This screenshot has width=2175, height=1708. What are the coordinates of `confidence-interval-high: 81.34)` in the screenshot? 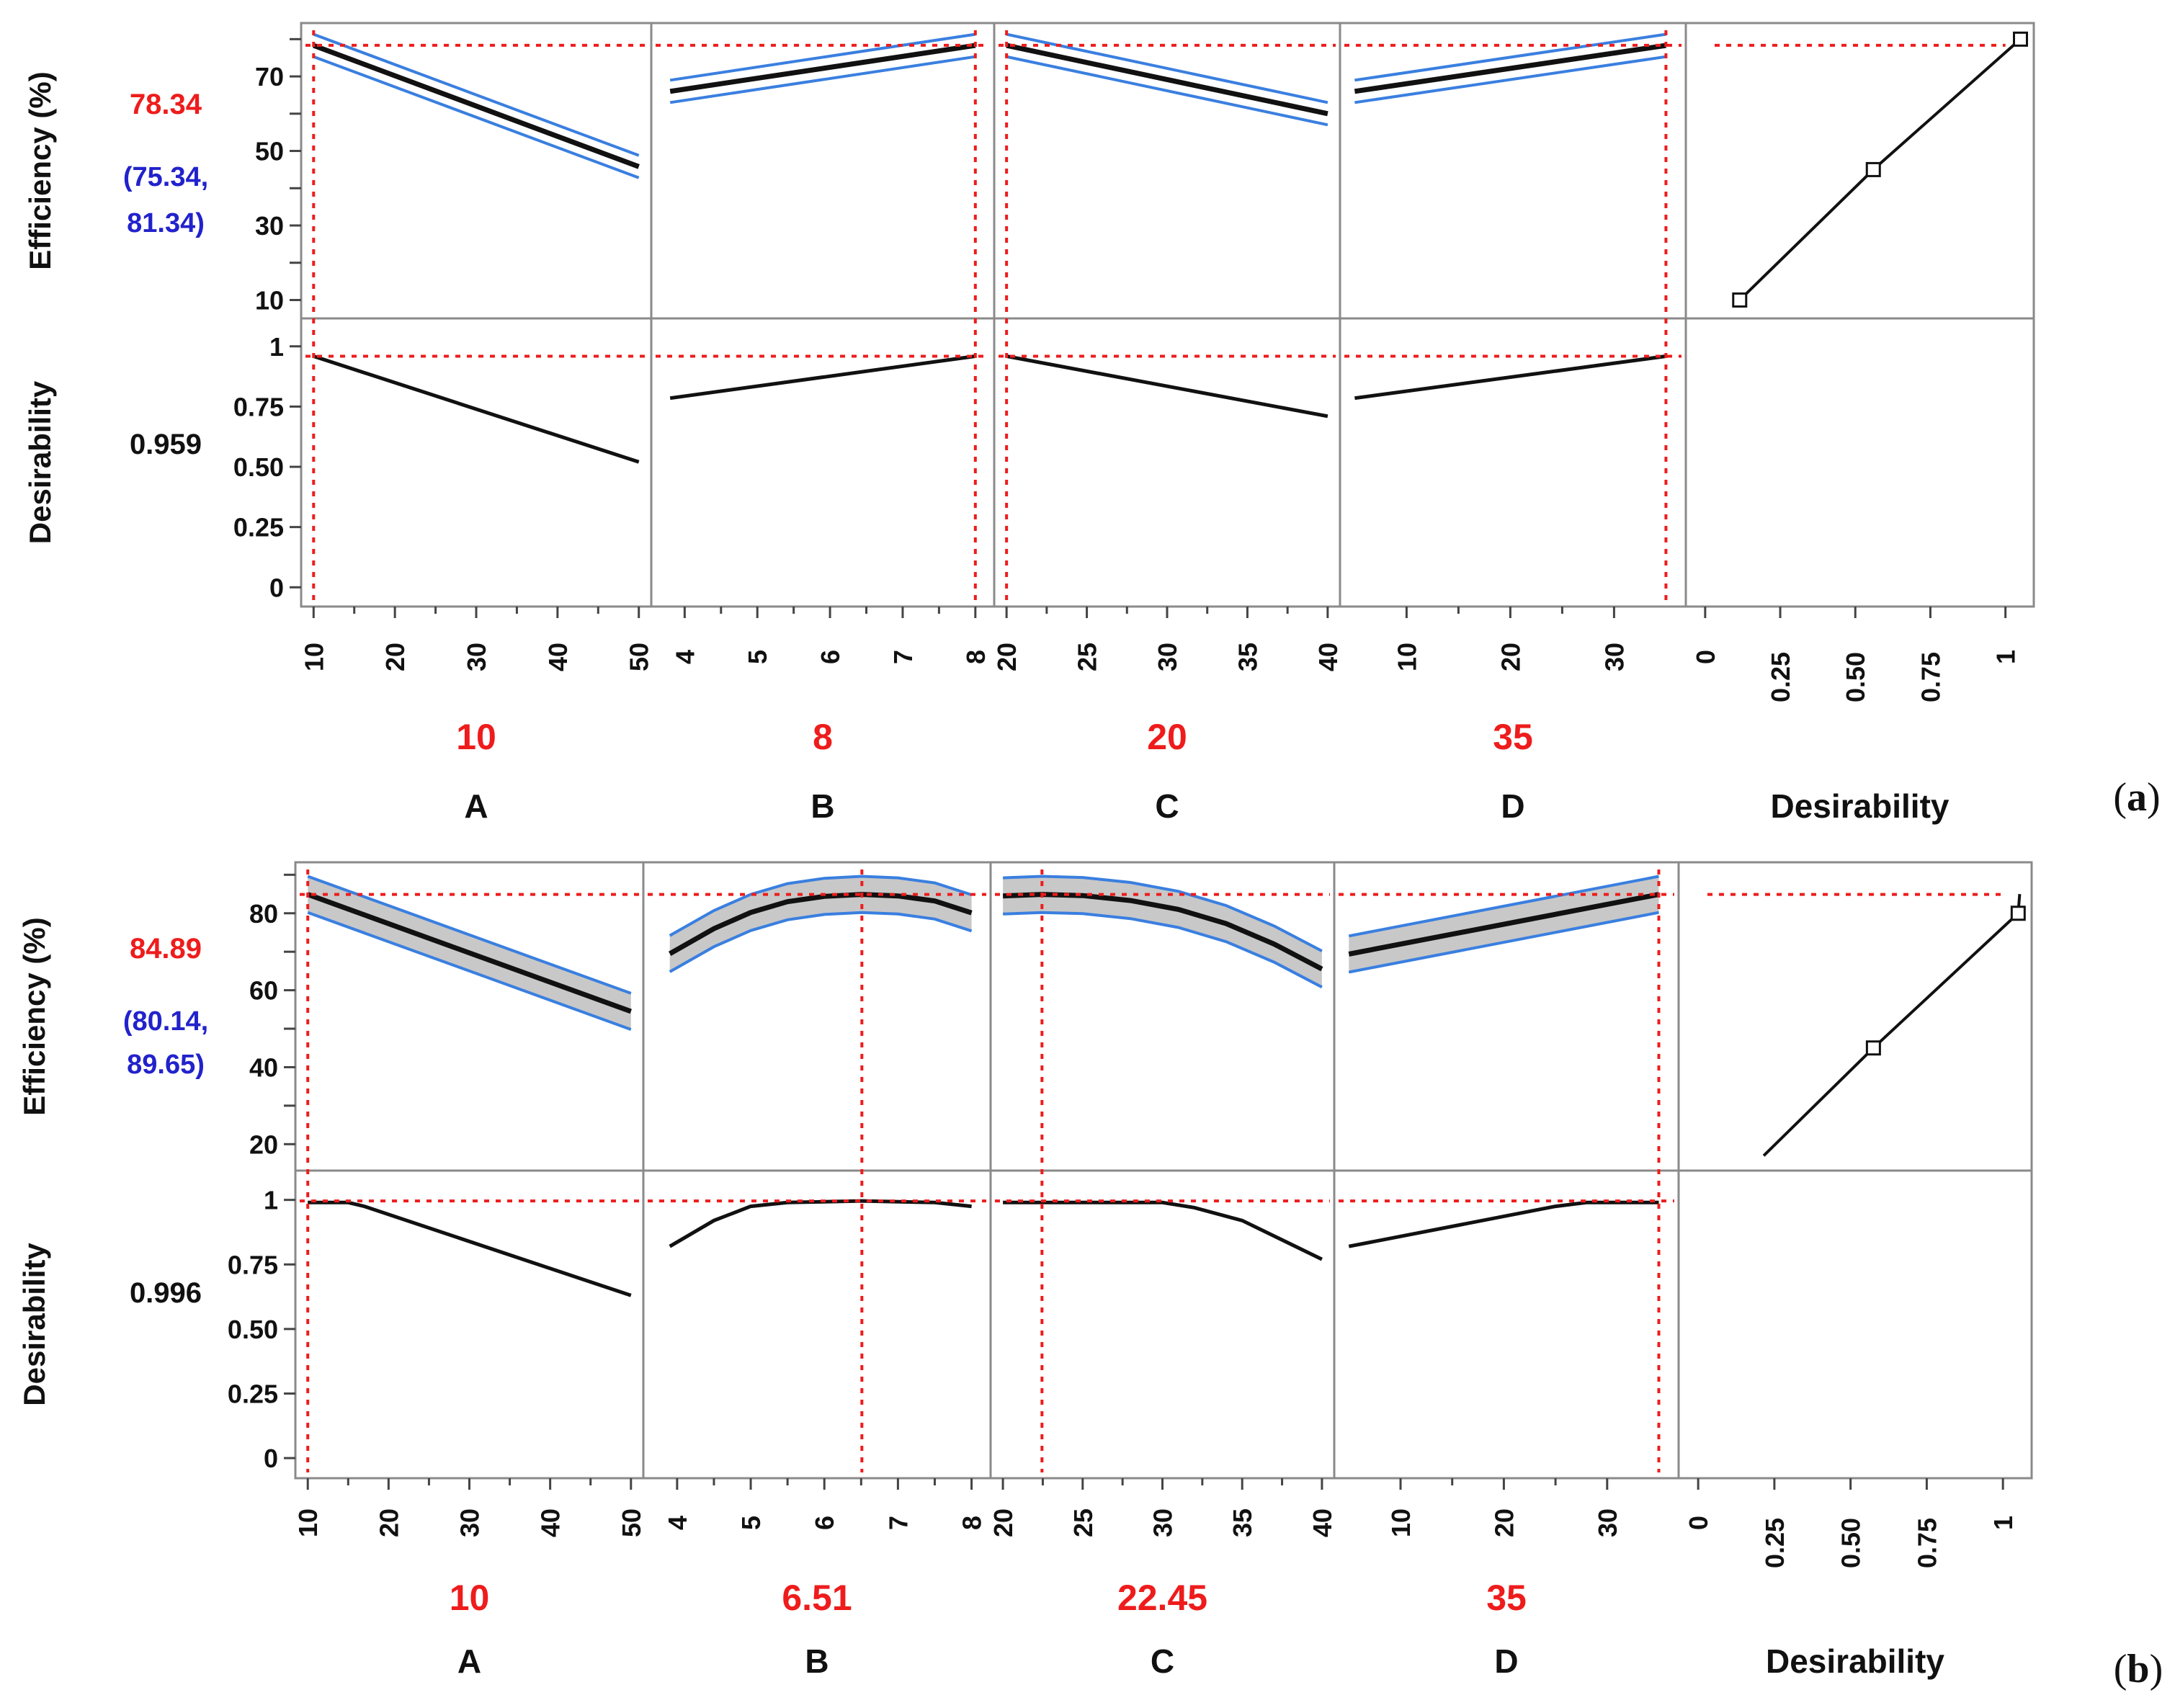 It's located at (166, 223).